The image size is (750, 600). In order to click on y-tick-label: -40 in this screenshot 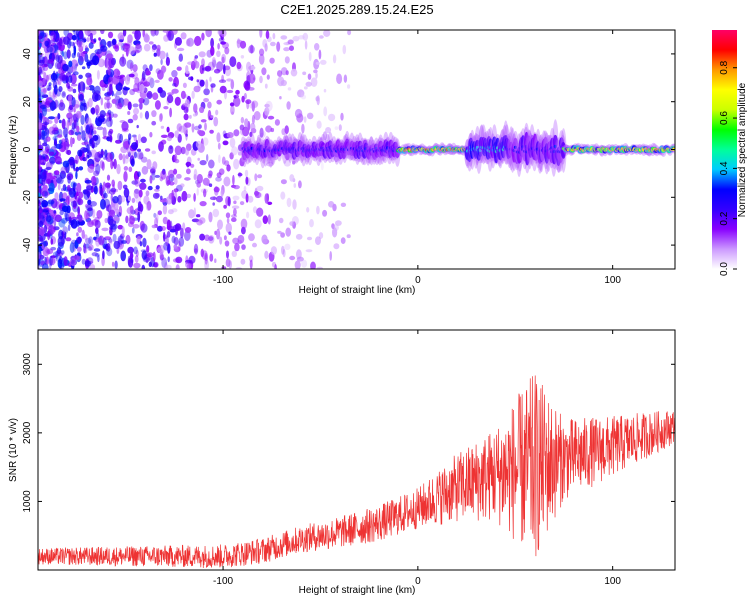, I will do `click(27, 244)`.